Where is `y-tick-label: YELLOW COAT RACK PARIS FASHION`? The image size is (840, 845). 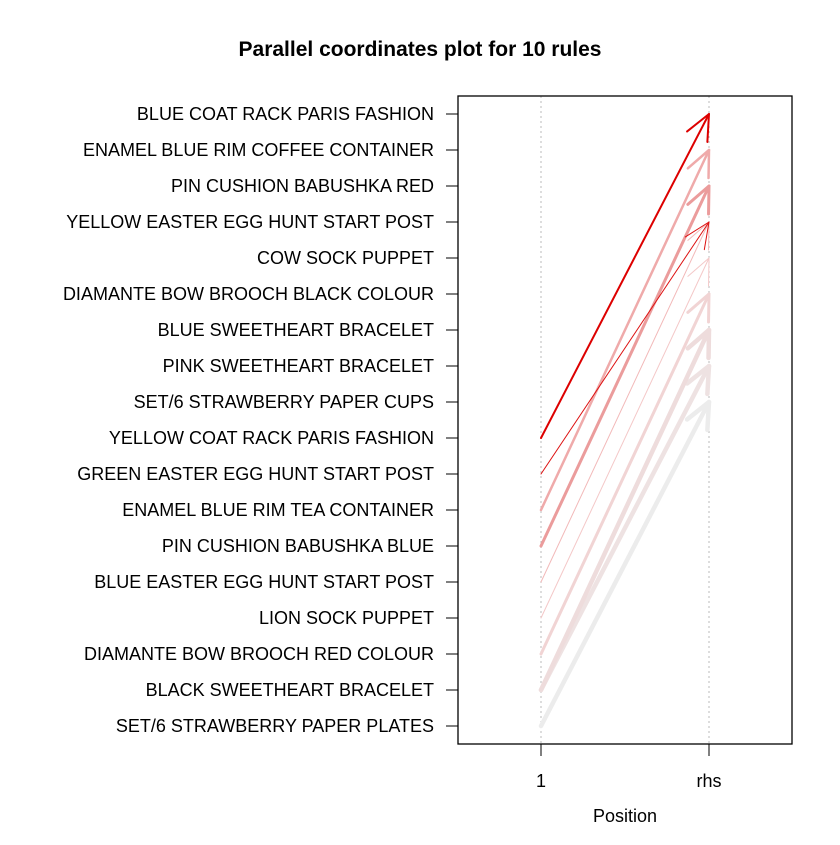 y-tick-label: YELLOW COAT RACK PARIS FASHION is located at coordinates (271, 438).